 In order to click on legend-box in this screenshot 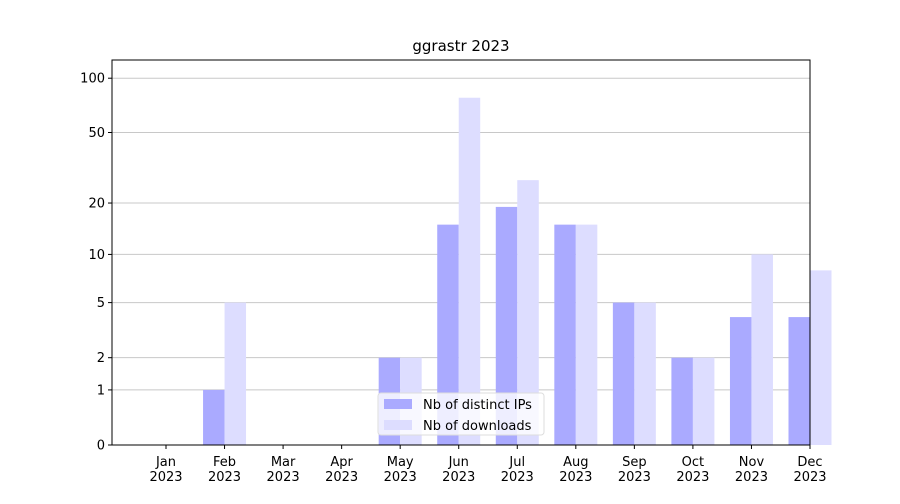, I will do `click(461, 414)`.